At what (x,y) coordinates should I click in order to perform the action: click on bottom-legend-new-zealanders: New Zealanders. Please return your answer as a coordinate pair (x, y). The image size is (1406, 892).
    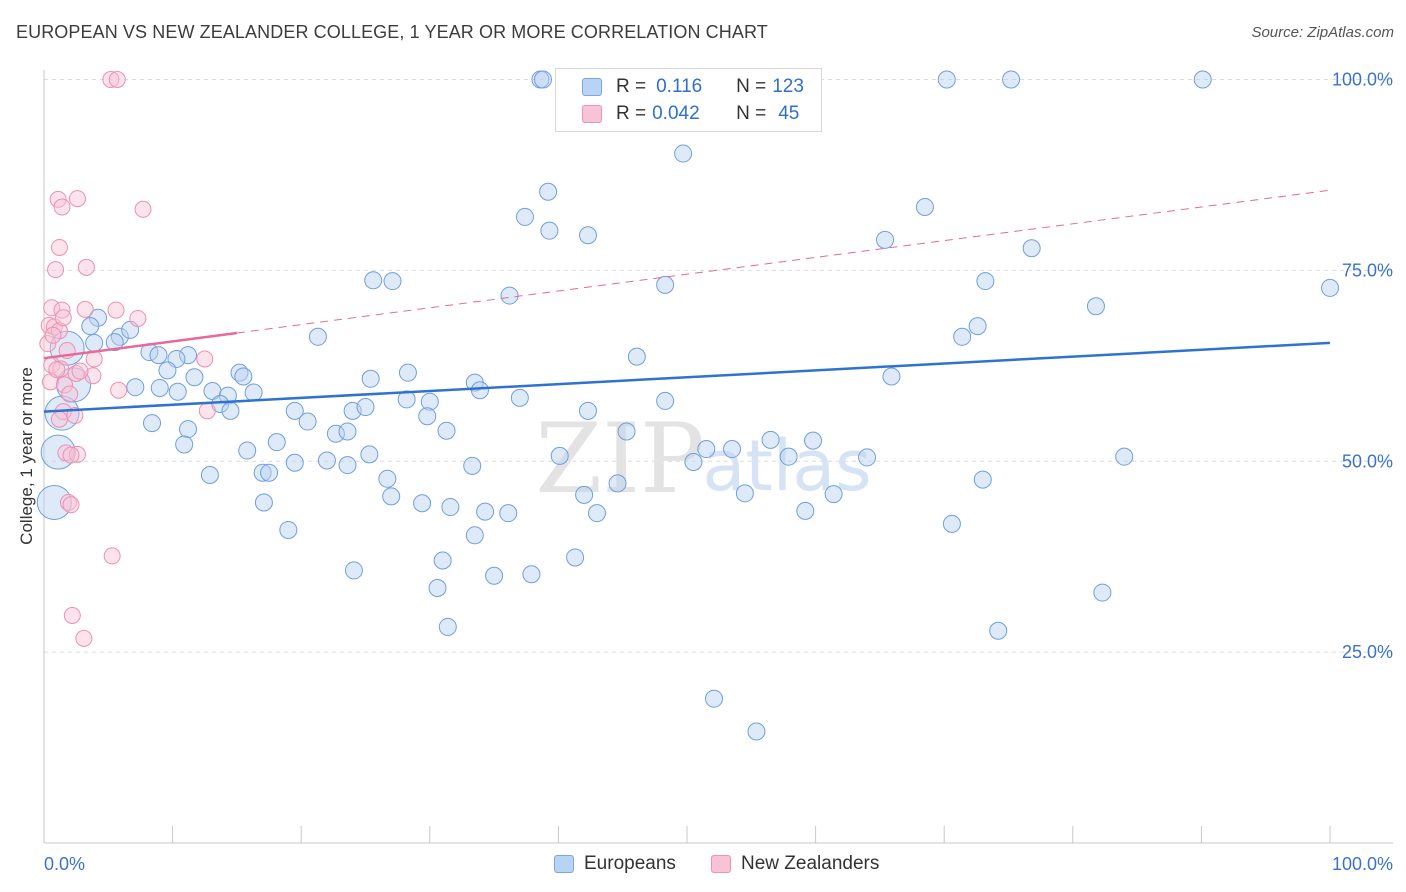
    Looking at the image, I should click on (795, 864).